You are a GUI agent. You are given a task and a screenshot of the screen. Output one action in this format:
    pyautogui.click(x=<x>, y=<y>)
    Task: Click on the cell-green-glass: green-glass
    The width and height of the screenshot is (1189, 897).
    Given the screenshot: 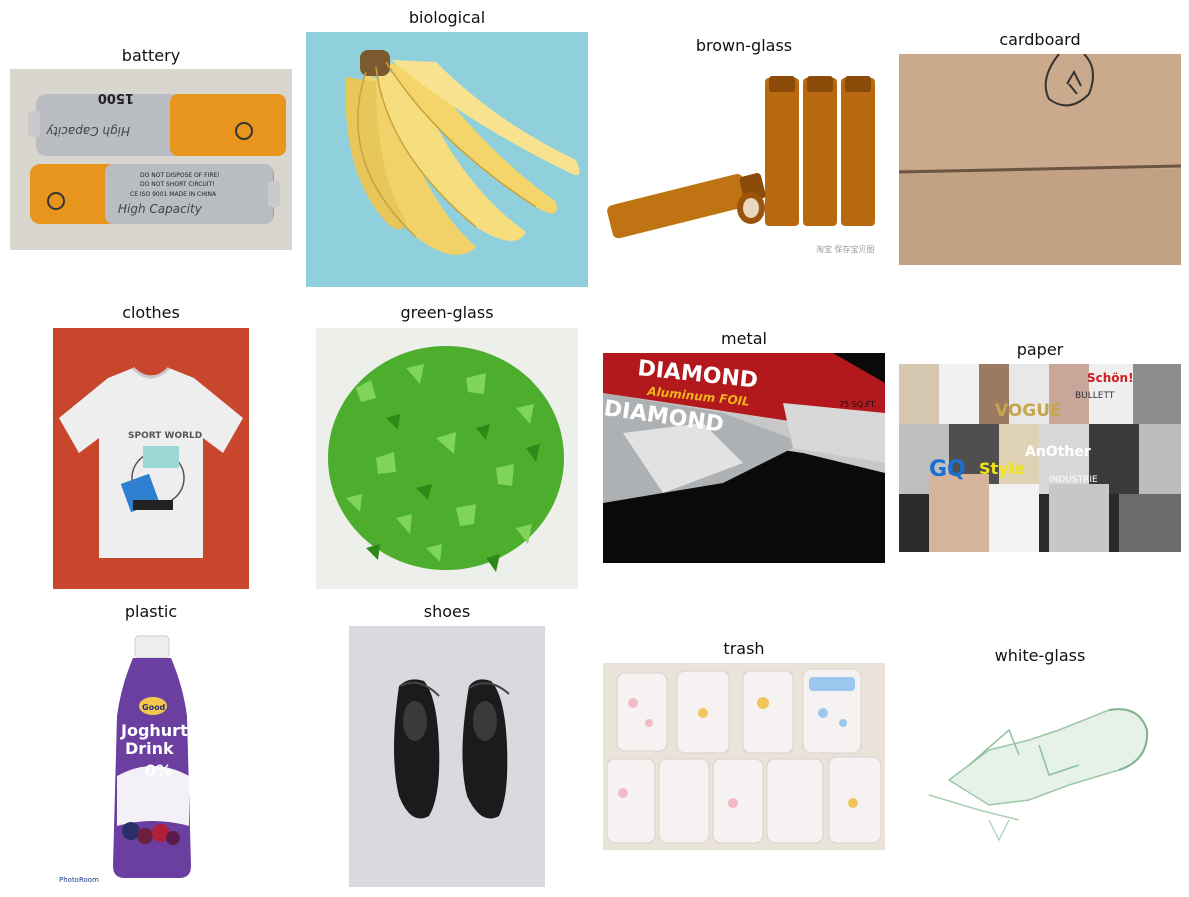 What is the action you would take?
    pyautogui.click(x=447, y=440)
    